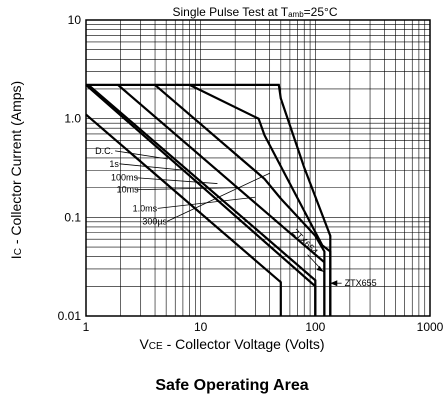 This screenshot has width=443, height=397. Describe the element at coordinates (125, 178) in the screenshot. I see `annotation-100ms: 100ms` at that location.